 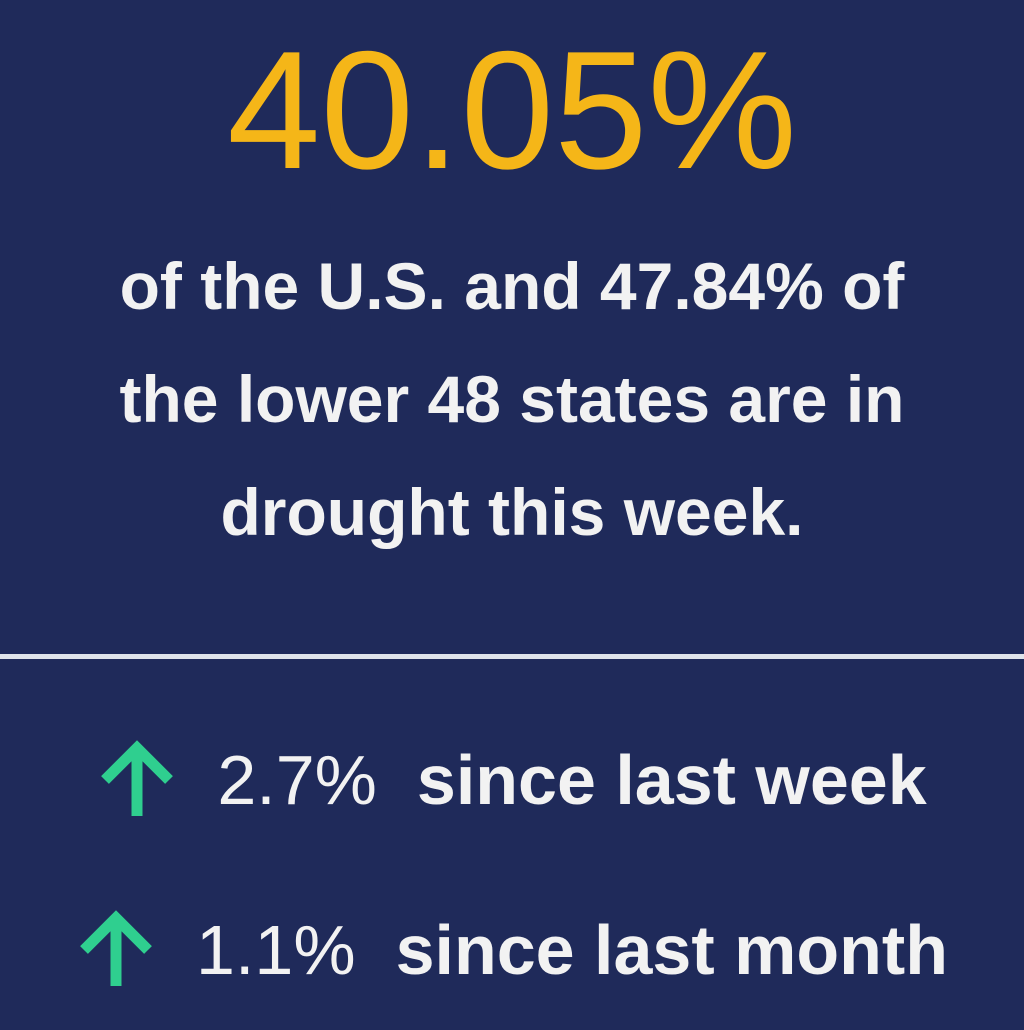 I want to click on description-line: the lower 48 states are in, so click(x=512, y=399).